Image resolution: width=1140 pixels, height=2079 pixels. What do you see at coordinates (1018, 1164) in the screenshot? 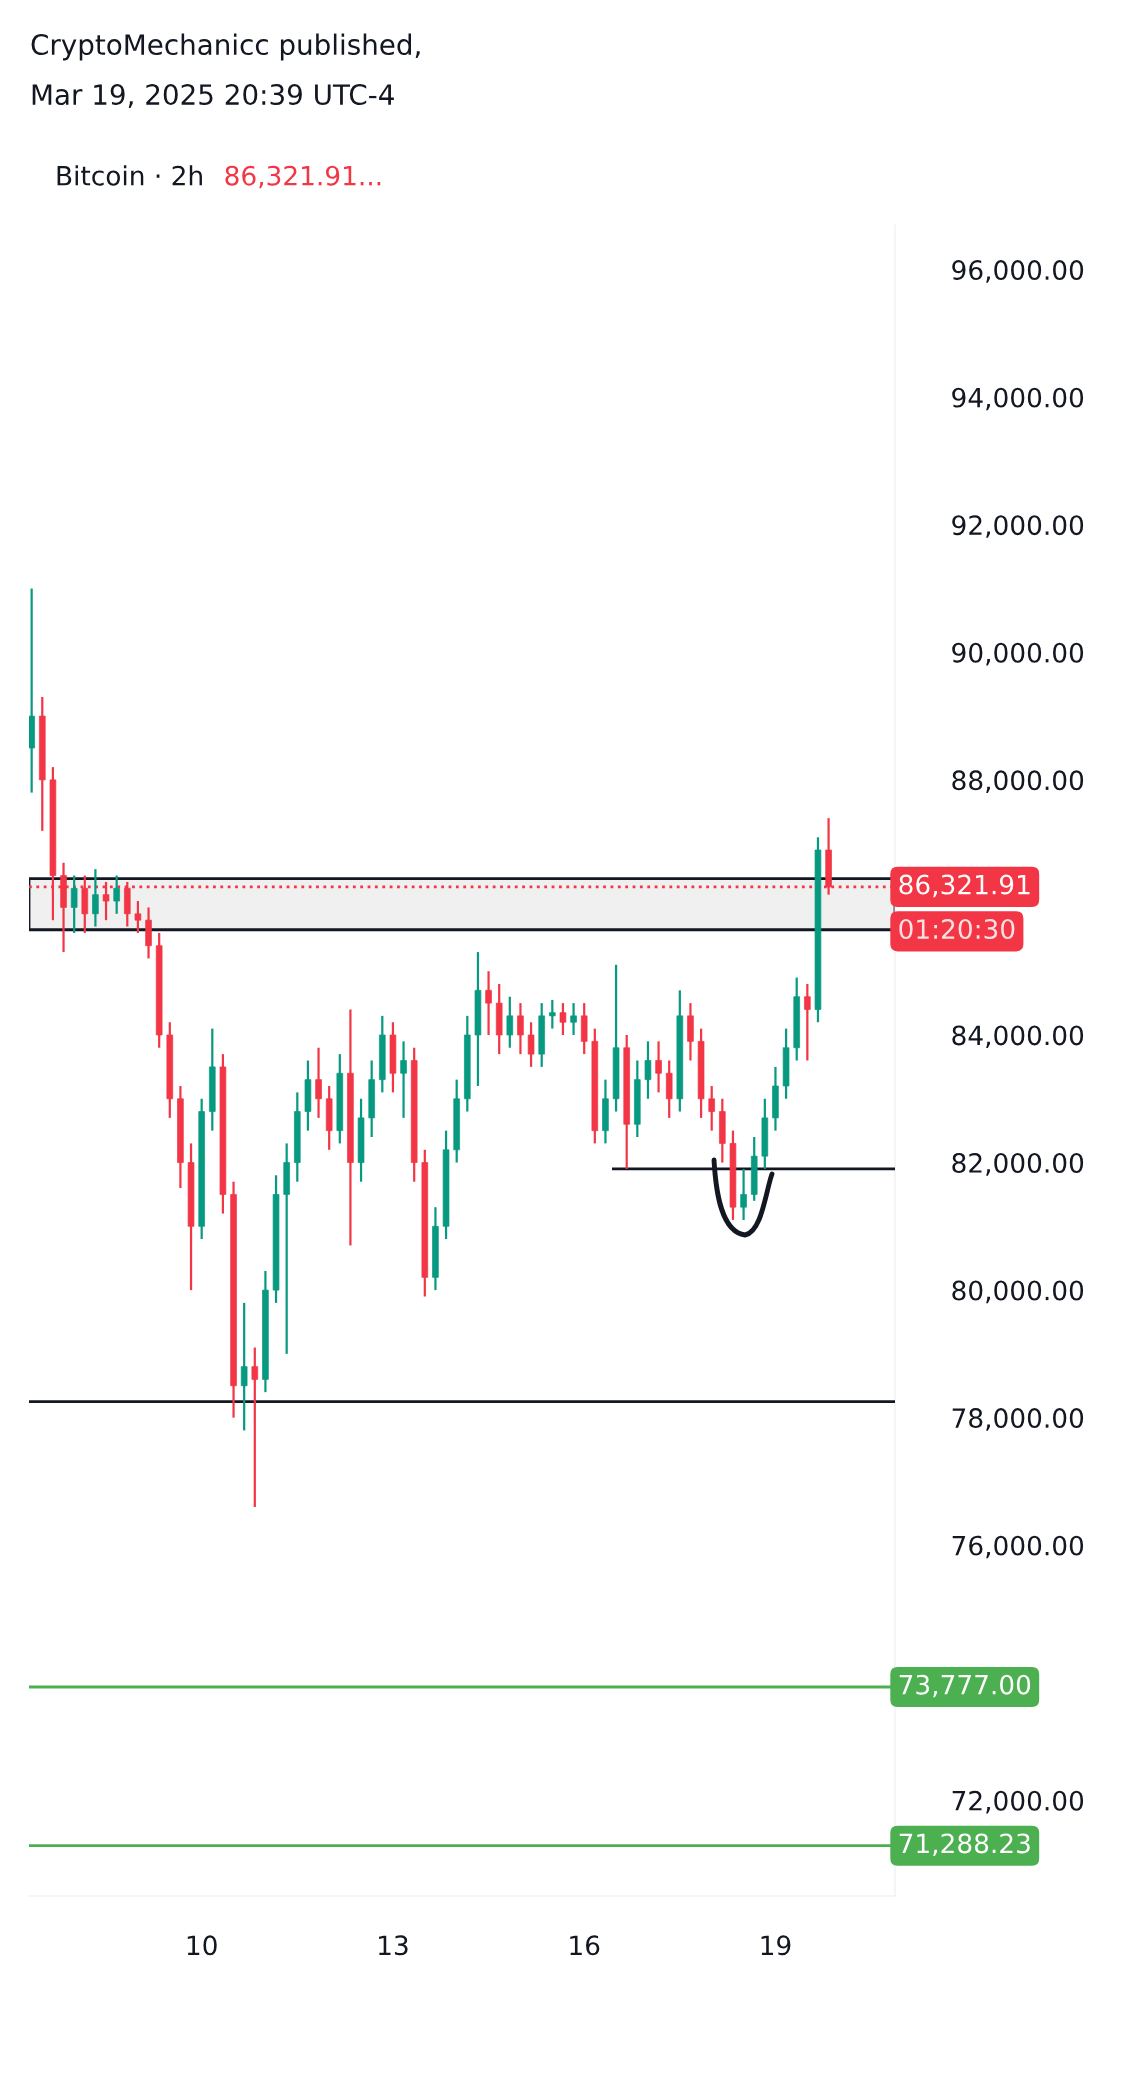
I see `y-tick-label: 82,000.00` at bounding box center [1018, 1164].